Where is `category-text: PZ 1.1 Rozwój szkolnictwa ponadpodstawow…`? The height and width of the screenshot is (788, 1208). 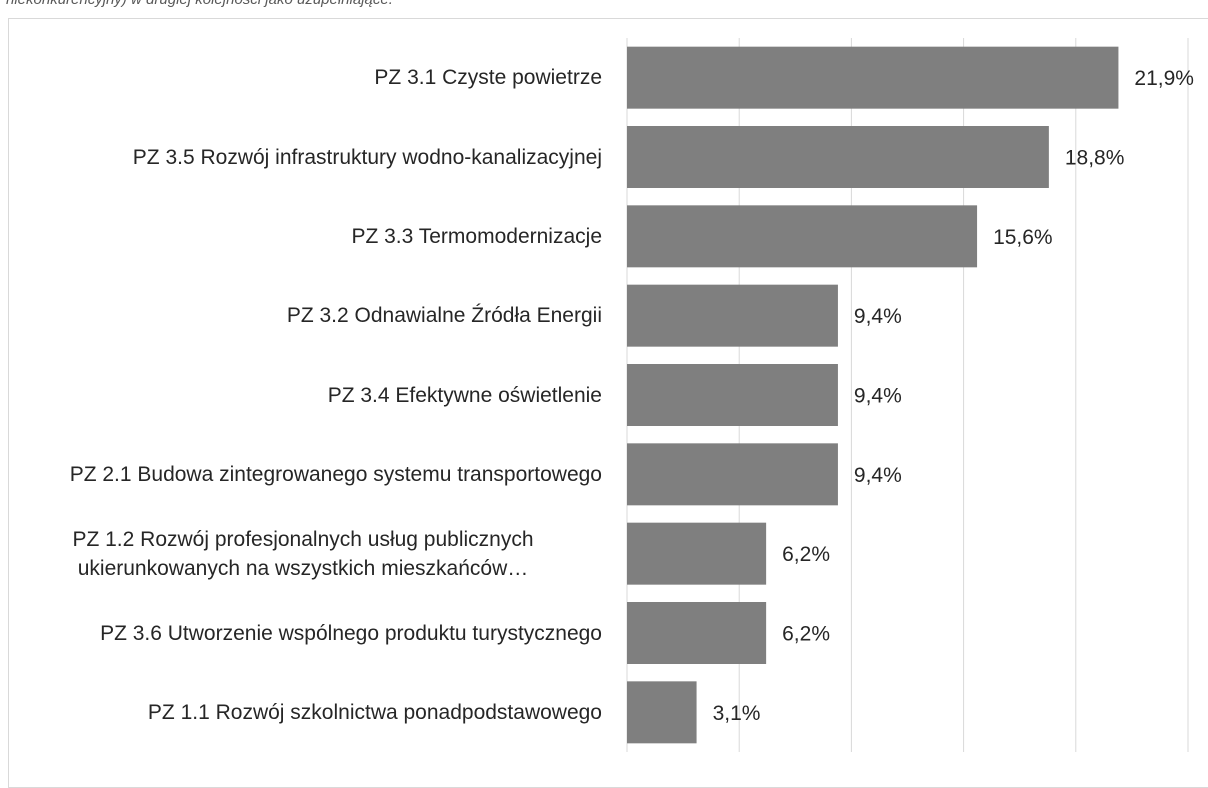 category-text: PZ 1.1 Rozwój szkolnictwa ponadpodstawow… is located at coordinates (374, 712).